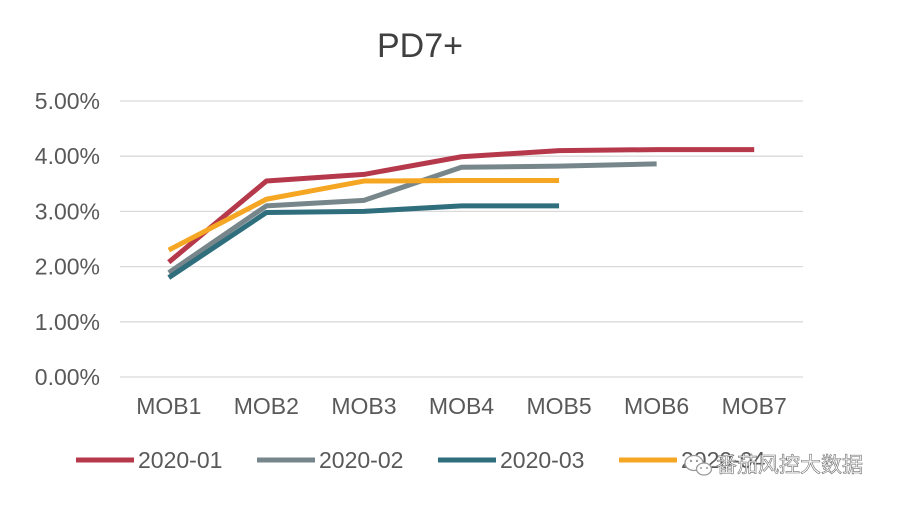 The image size is (901, 510). What do you see at coordinates (789, 465) in the screenshot?
I see `watermark-text: 番茄风控大数据` at bounding box center [789, 465].